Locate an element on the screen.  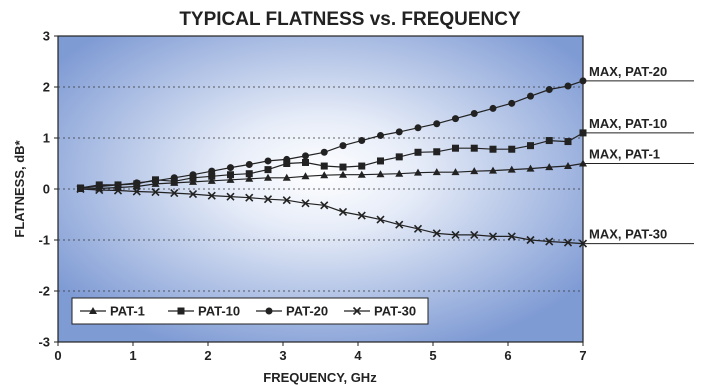
y-tick-label-1: 2 is located at coordinates (46, 87).